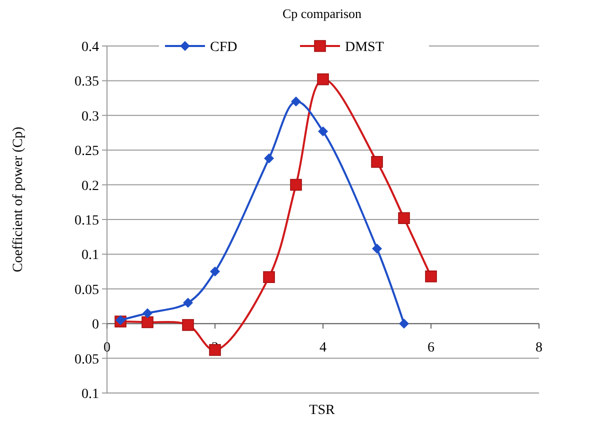  Describe the element at coordinates (107, 348) in the screenshot. I see `x-tick-label: 0` at that location.